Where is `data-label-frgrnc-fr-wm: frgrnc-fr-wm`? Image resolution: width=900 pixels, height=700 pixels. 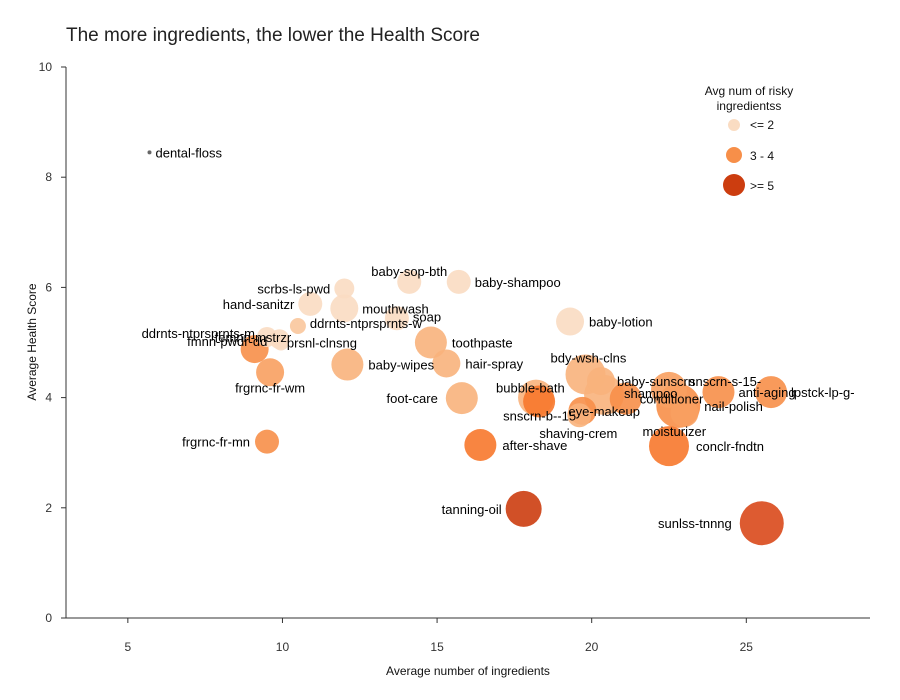
data-label-frgrnc-fr-wm: frgrnc-fr-wm is located at coordinates (270, 387).